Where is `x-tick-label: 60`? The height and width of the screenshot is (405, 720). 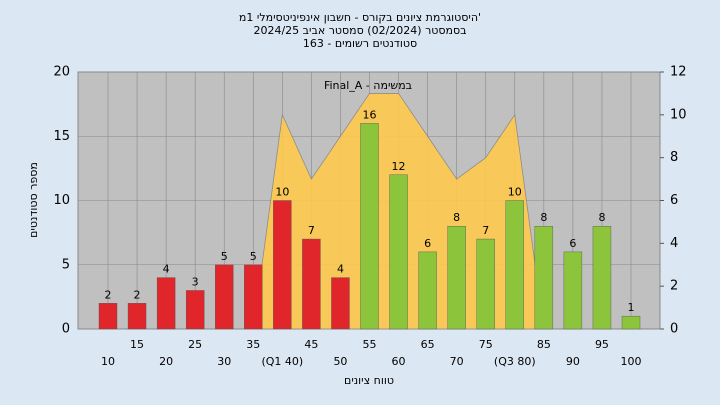 x-tick-label: 60 is located at coordinates (399, 361).